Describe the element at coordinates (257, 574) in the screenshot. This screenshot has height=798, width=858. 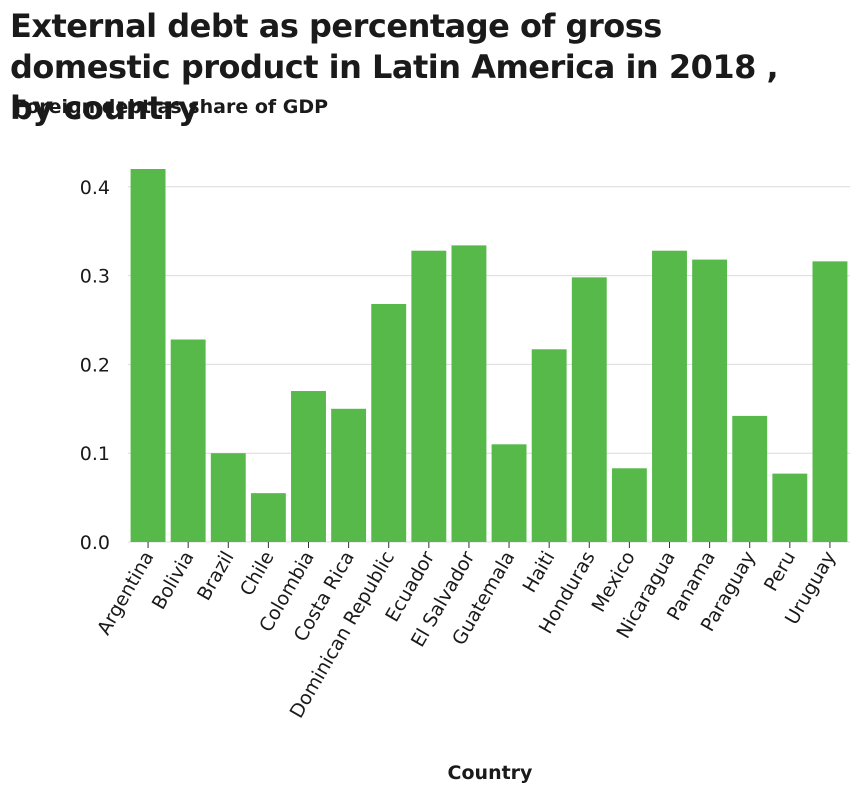
I see `x-tick-label: Chile` at that location.